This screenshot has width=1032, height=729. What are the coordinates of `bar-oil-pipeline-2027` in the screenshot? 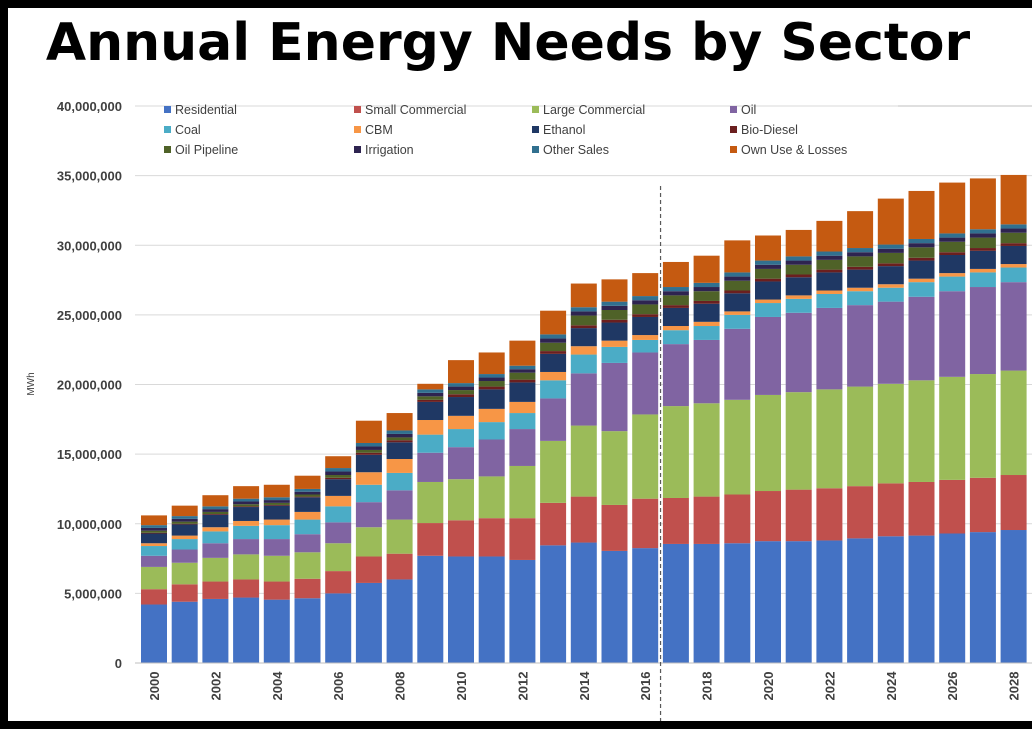 It's located at (982, 243).